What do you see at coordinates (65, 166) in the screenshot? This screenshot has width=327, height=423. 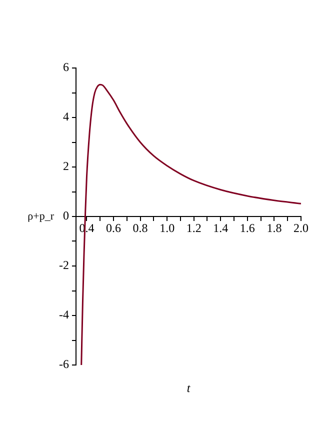 I see `y-tick-label: 2` at bounding box center [65, 166].